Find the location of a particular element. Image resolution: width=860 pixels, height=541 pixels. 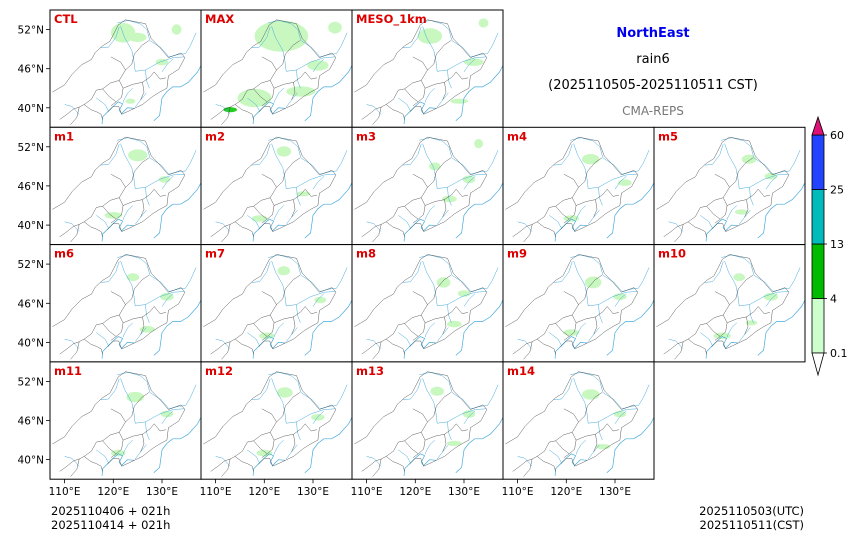

panel-label: m12 is located at coordinates (219, 371).